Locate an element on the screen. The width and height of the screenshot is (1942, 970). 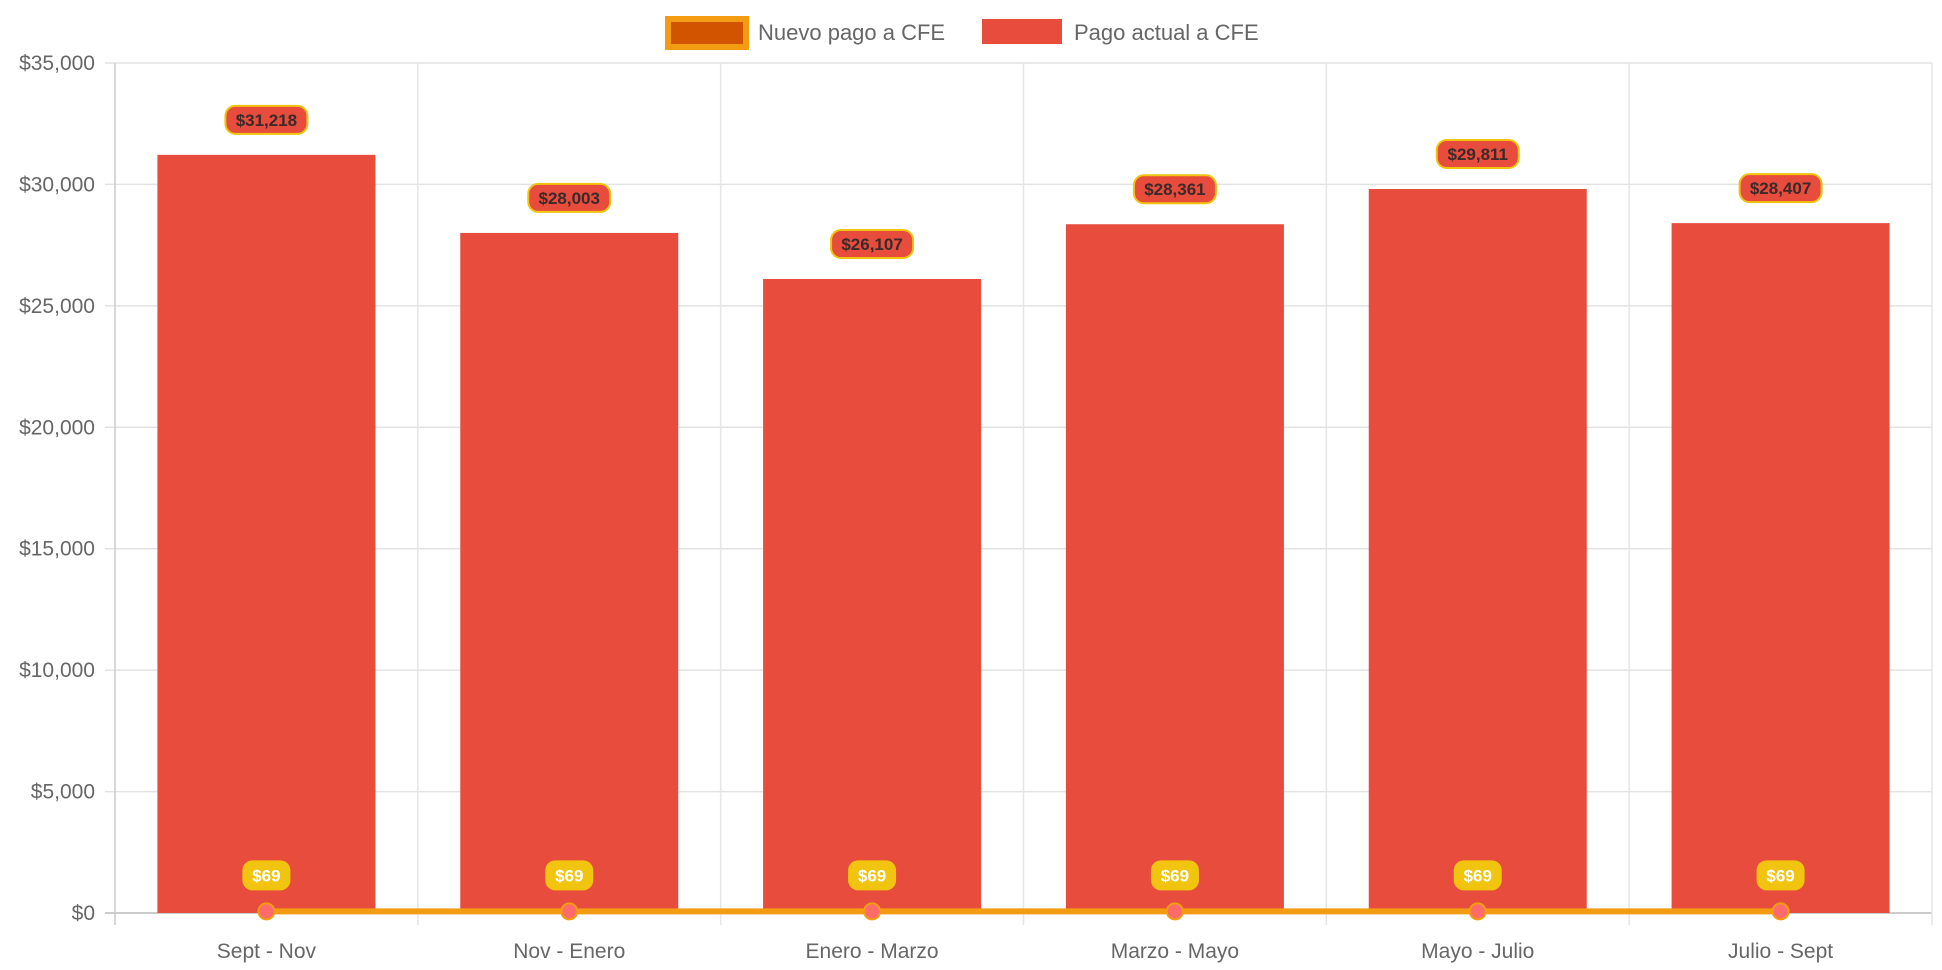
y-tick-label: $25,000 is located at coordinates (57, 306).